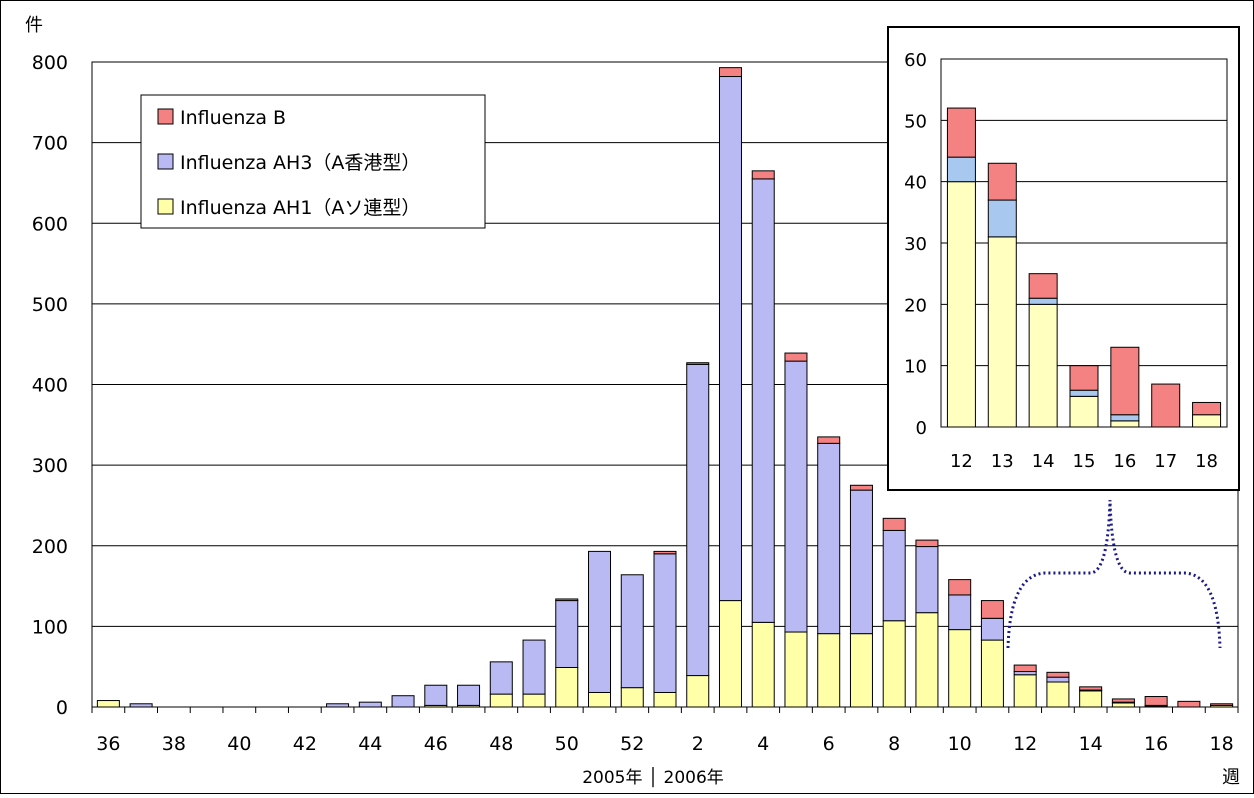  Describe the element at coordinates (1043, 461) in the screenshot. I see `inset-x-tick-label: 14` at that location.